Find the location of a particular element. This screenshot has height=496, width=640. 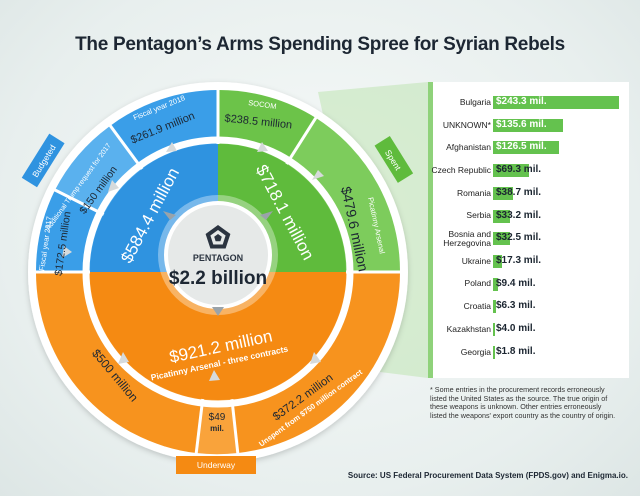

bar-value-label: $243.3 mil. is located at coordinates (521, 101).